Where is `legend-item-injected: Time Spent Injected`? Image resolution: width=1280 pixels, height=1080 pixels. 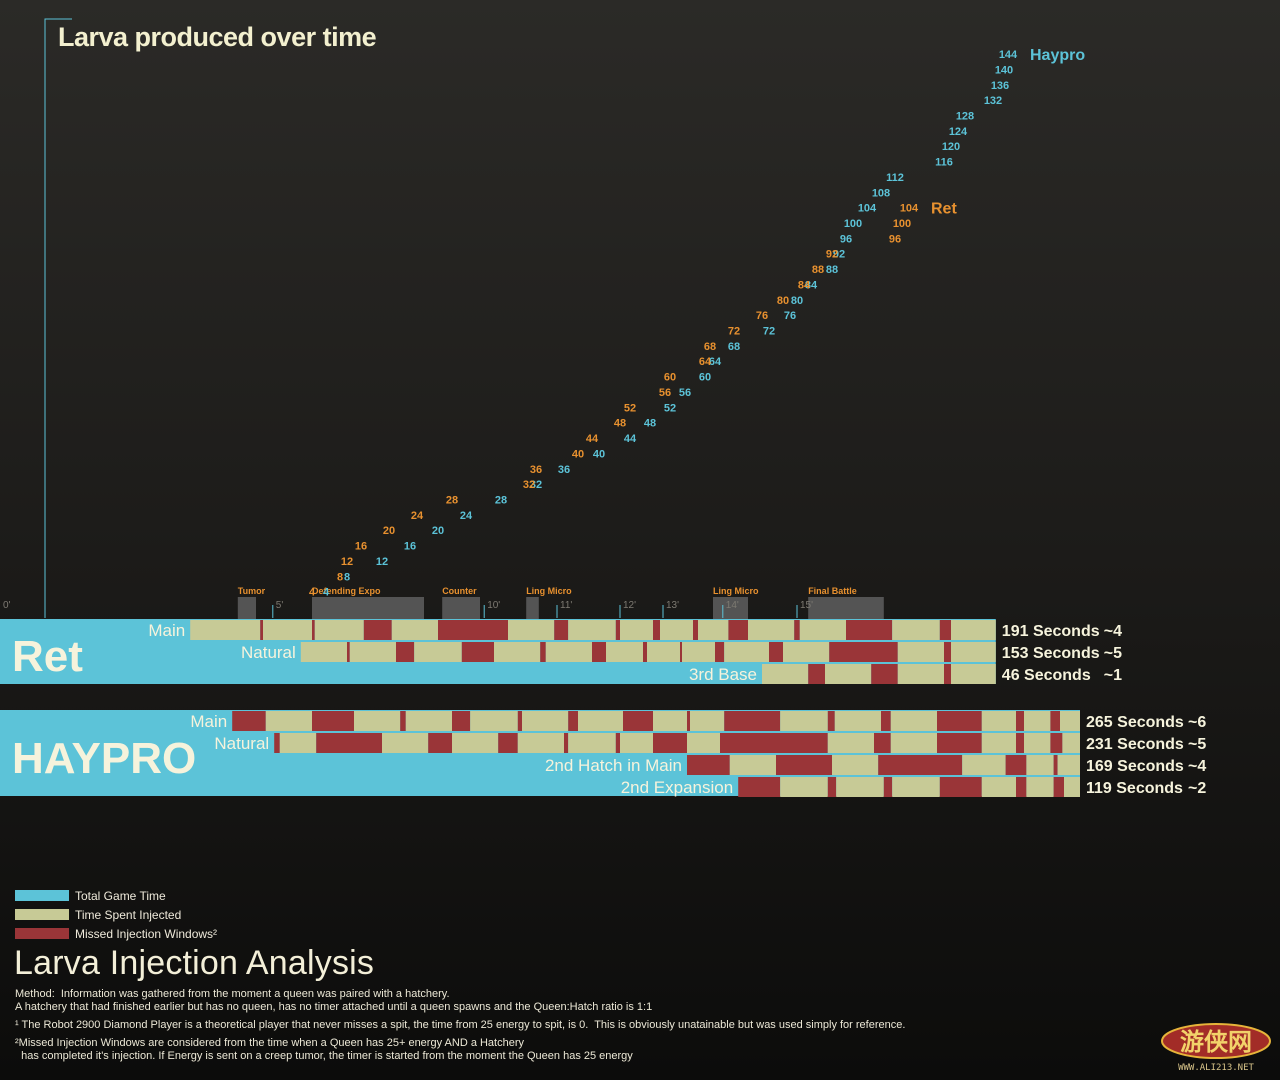
legend-item-injected: Time Spent Injected is located at coordinates (116, 914).